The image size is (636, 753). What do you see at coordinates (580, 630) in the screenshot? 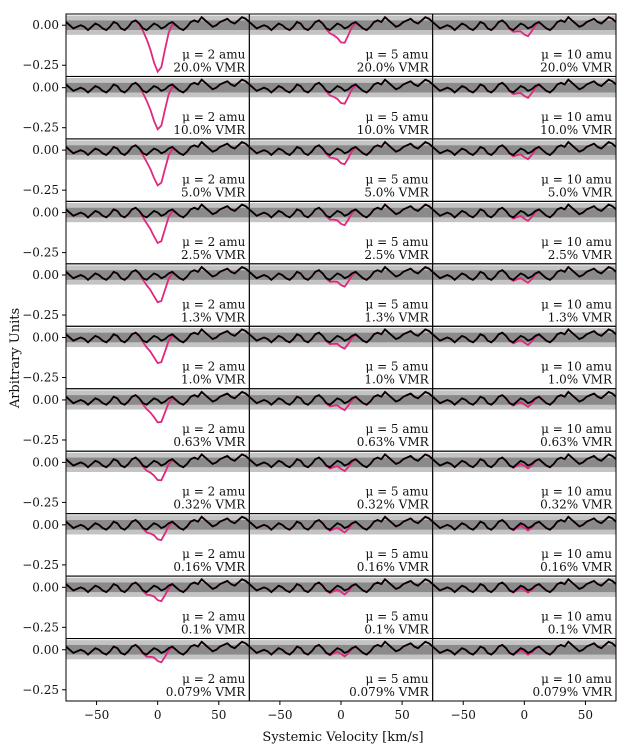
I see `panel-vmr-label: 0.1% VMR` at bounding box center [580, 630].